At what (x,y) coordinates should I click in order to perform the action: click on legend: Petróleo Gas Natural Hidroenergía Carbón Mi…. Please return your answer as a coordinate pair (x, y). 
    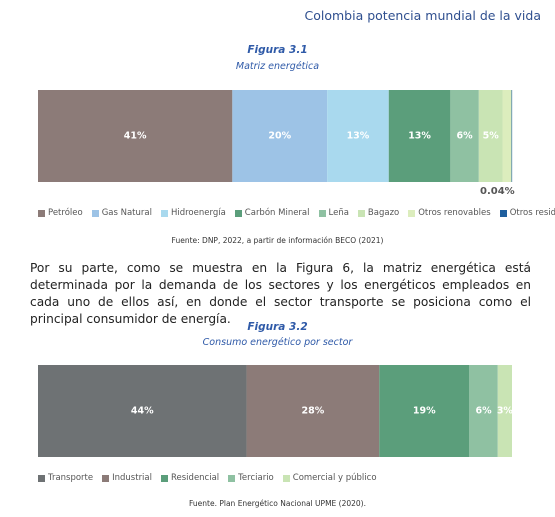
    Looking at the image, I should click on (296, 213).